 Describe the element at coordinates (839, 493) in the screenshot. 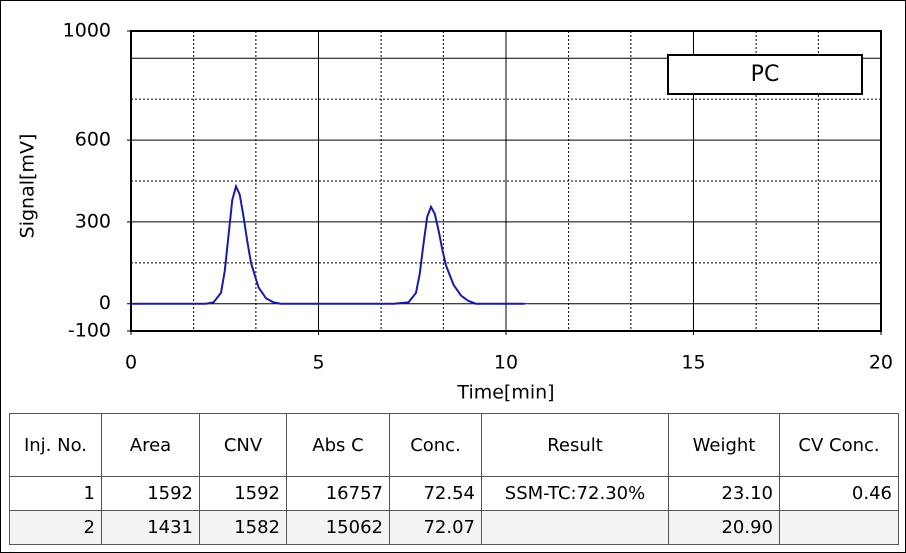

I see `table-cell: 0.46` at that location.